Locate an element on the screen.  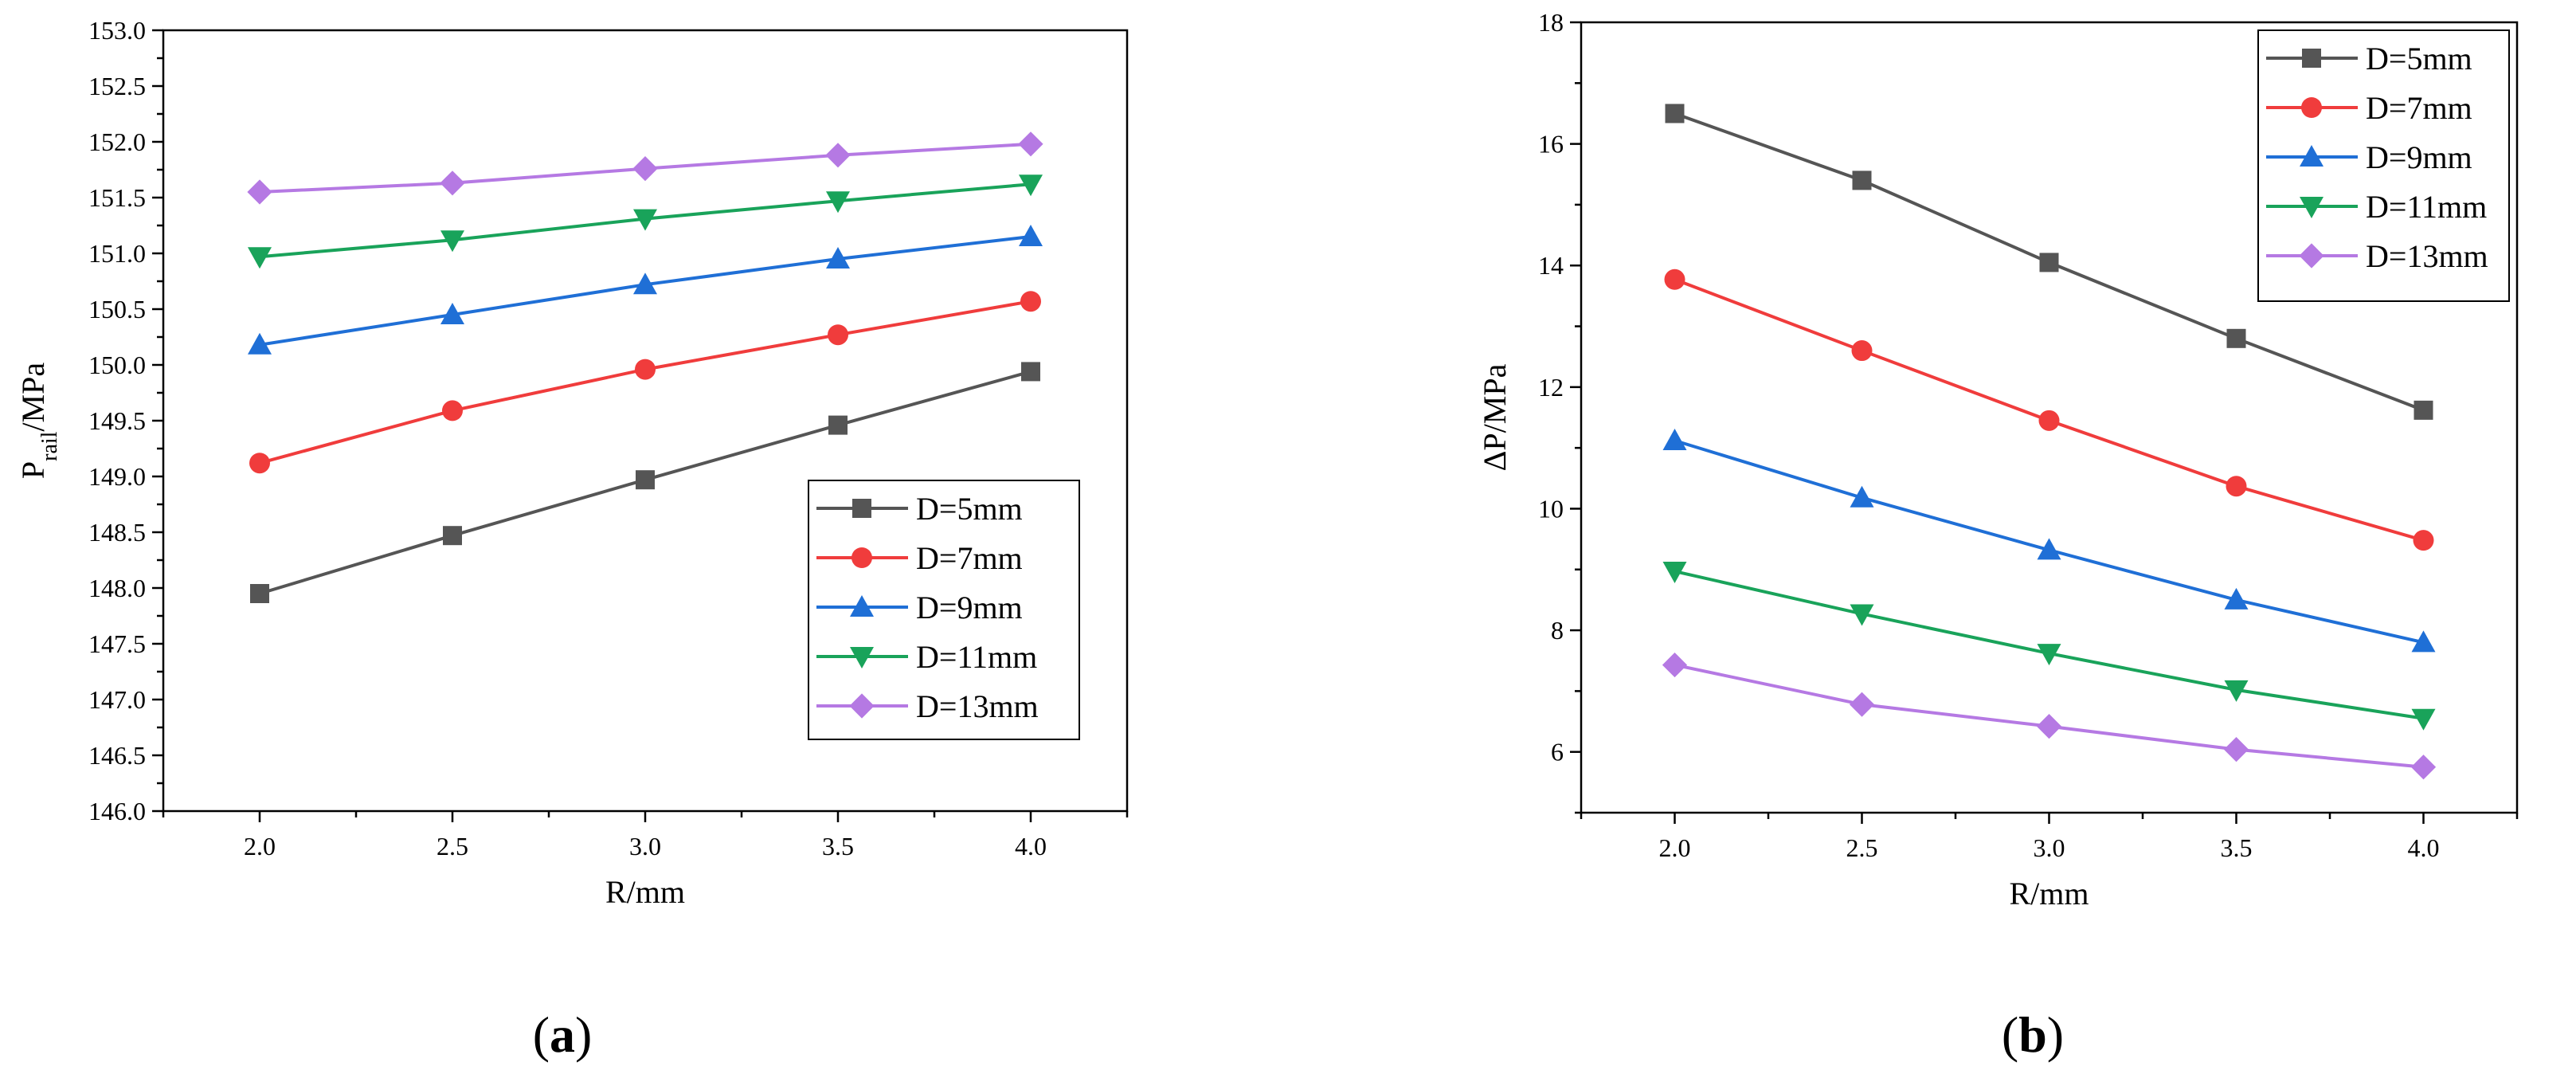
chart-b-y-tick-label: 6 is located at coordinates (1557, 752).